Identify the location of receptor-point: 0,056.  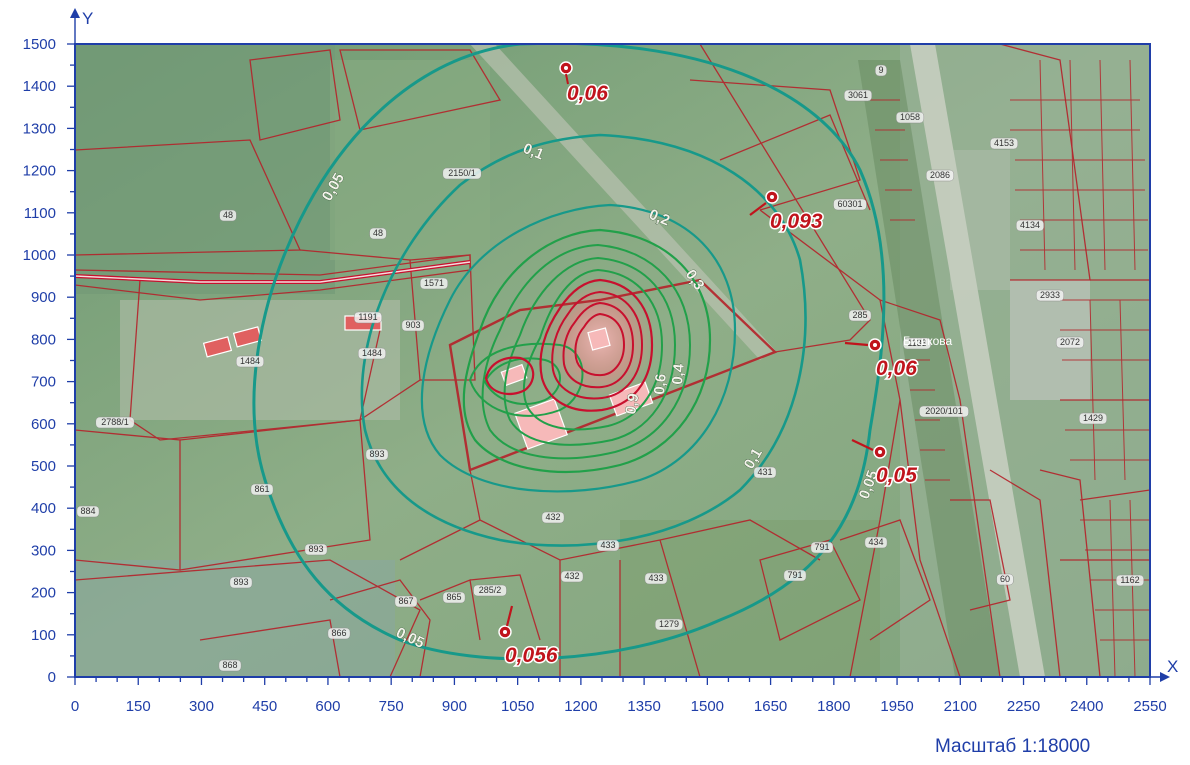
(528, 637).